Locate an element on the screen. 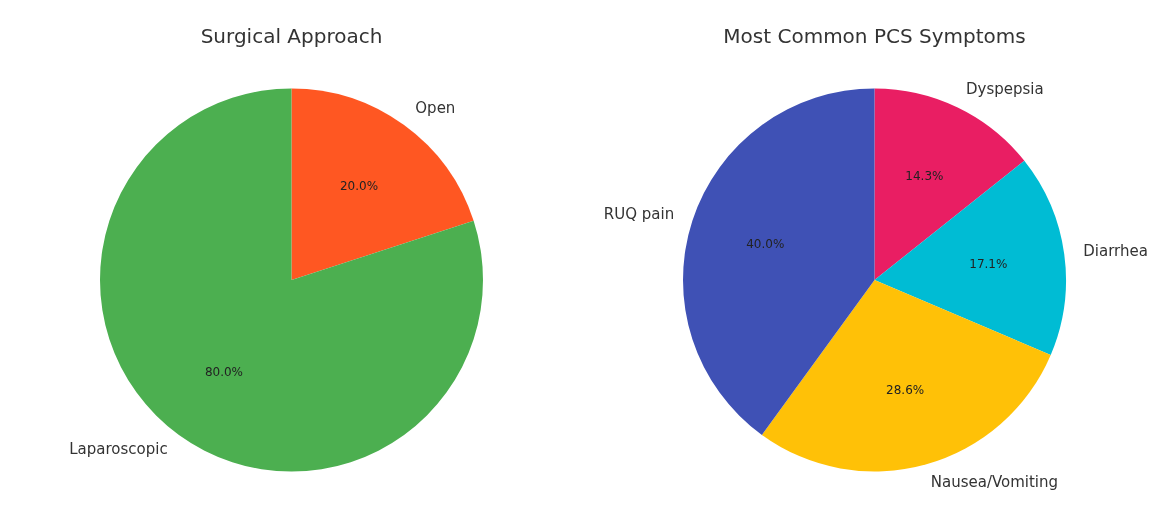 Image resolution: width=1166 pixels, height=514 pixels. data-label: 80.0% is located at coordinates (224, 372).